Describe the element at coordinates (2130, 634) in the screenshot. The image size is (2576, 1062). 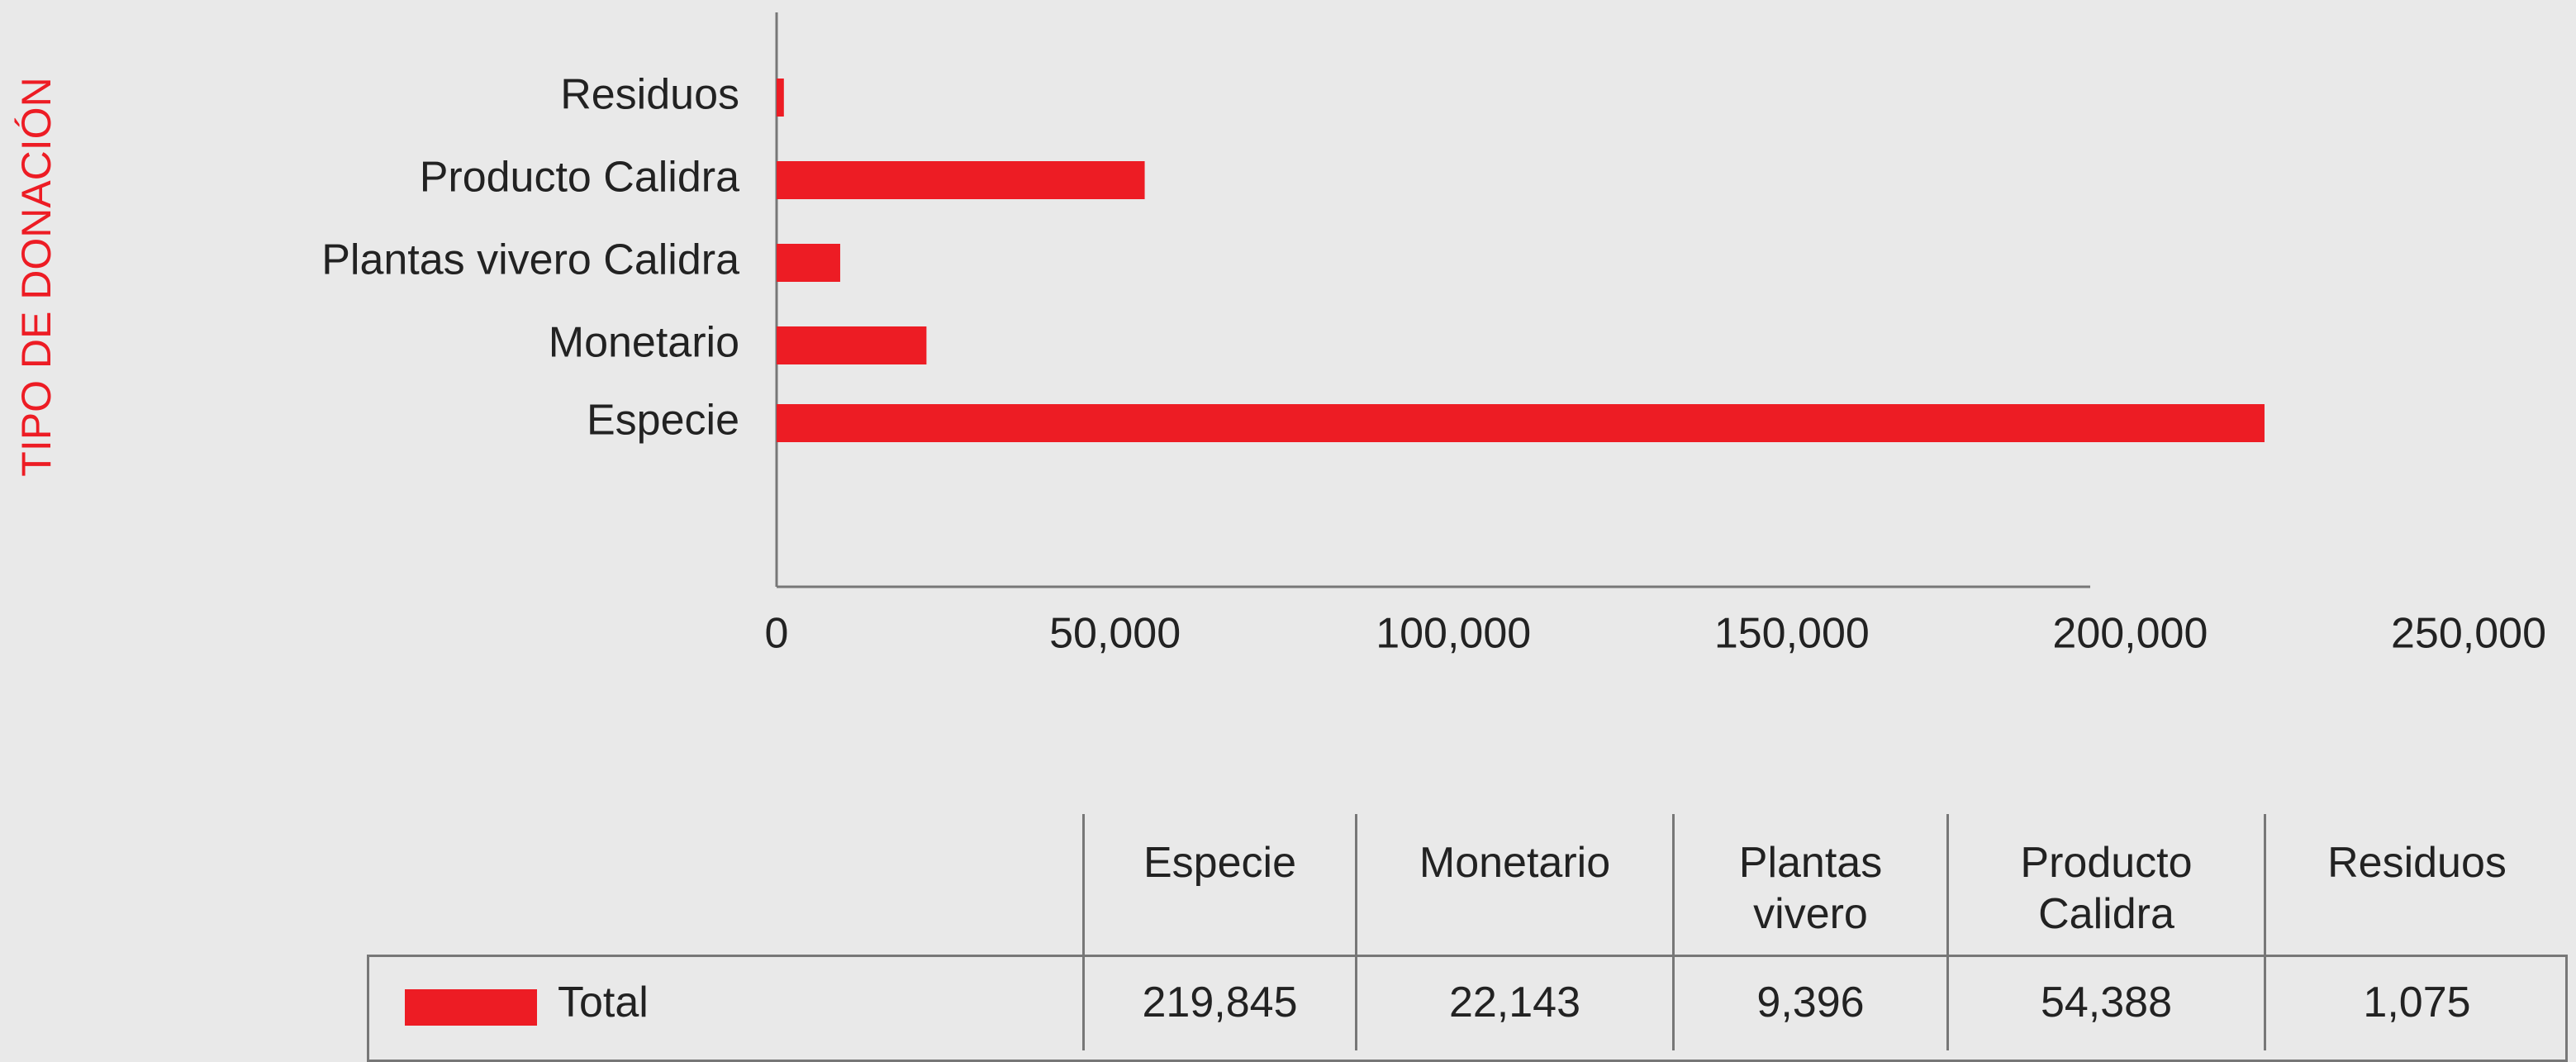
I see `x-tick-label: 200,000` at that location.